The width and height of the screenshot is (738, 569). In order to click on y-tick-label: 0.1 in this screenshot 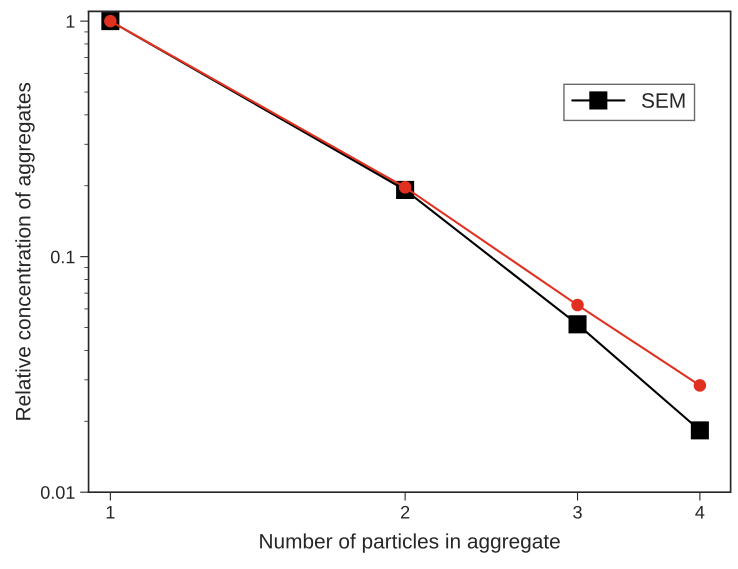, I will do `click(62, 257)`.